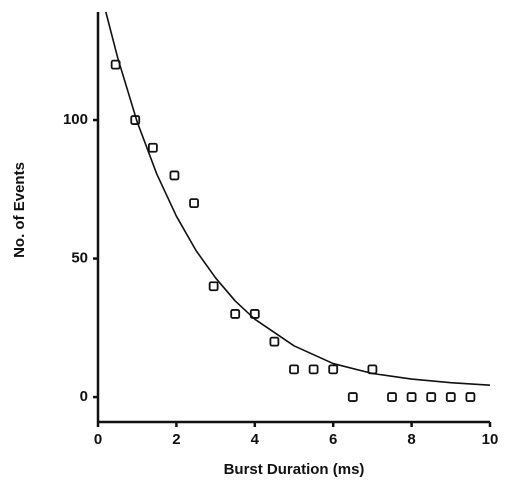  What do you see at coordinates (98, 439) in the screenshot?
I see `x-tick-label: 0` at bounding box center [98, 439].